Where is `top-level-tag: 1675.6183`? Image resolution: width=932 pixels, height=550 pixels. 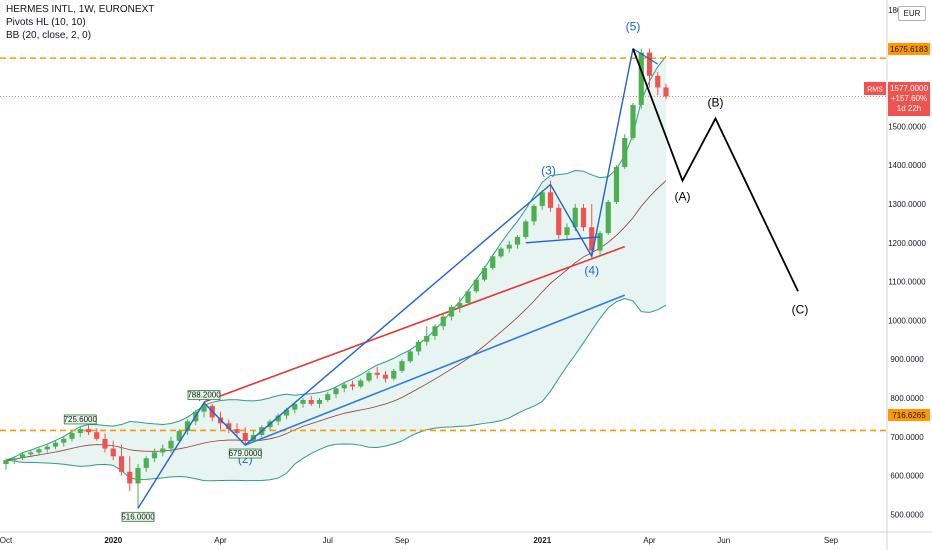
top-level-tag: 1675.6183 is located at coordinates (909, 49).